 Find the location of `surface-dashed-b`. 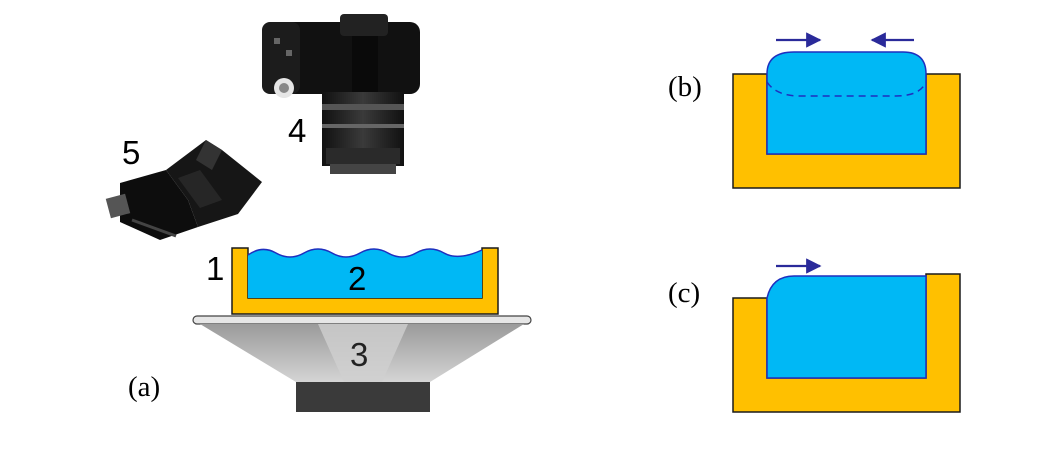

surface-dashed-b is located at coordinates (846, 89).